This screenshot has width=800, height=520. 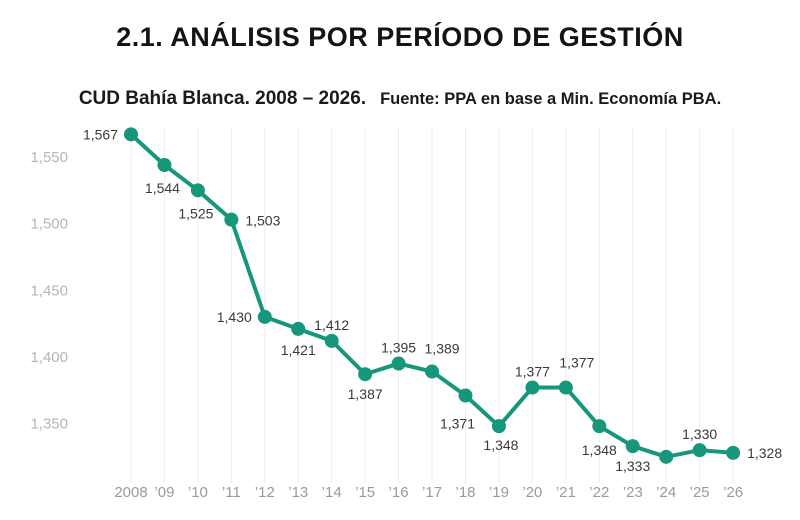 I want to click on data-point-label: 1,328, so click(x=764, y=453).